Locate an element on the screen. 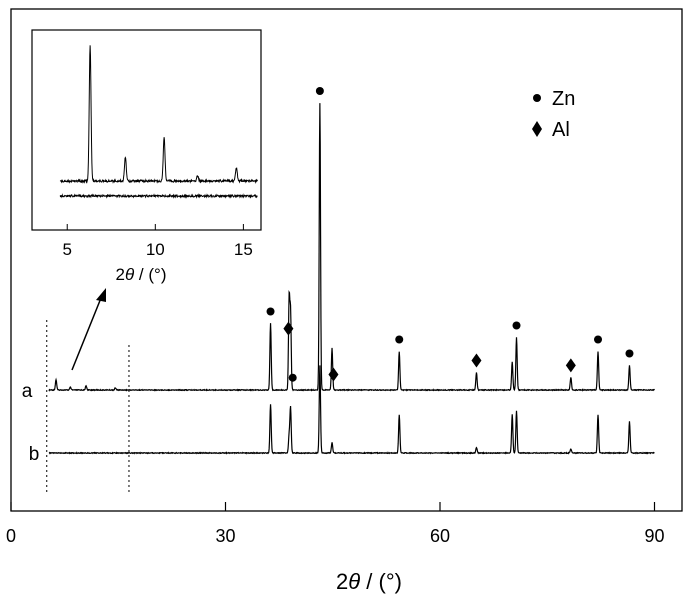  legend-zn-marker is located at coordinates (537, 98).